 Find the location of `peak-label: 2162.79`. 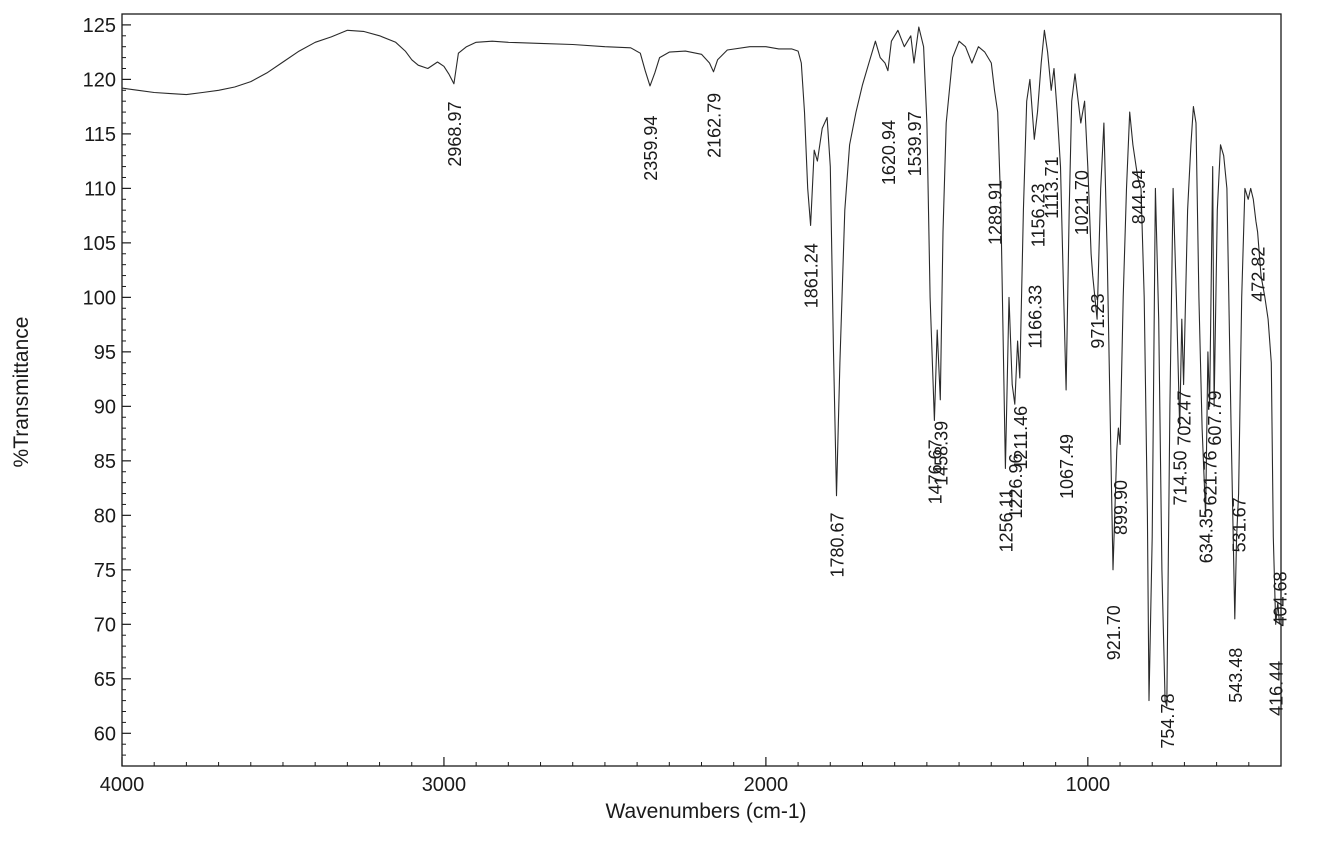

peak-label: 2162.79 is located at coordinates (715, 125).